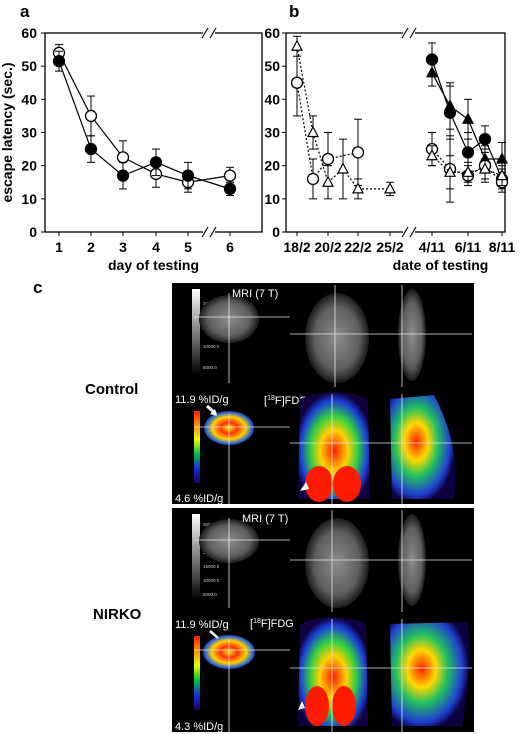 The image size is (520, 734). Describe the element at coordinates (153, 132) in the screenshot. I see `plot-frame-a` at that location.